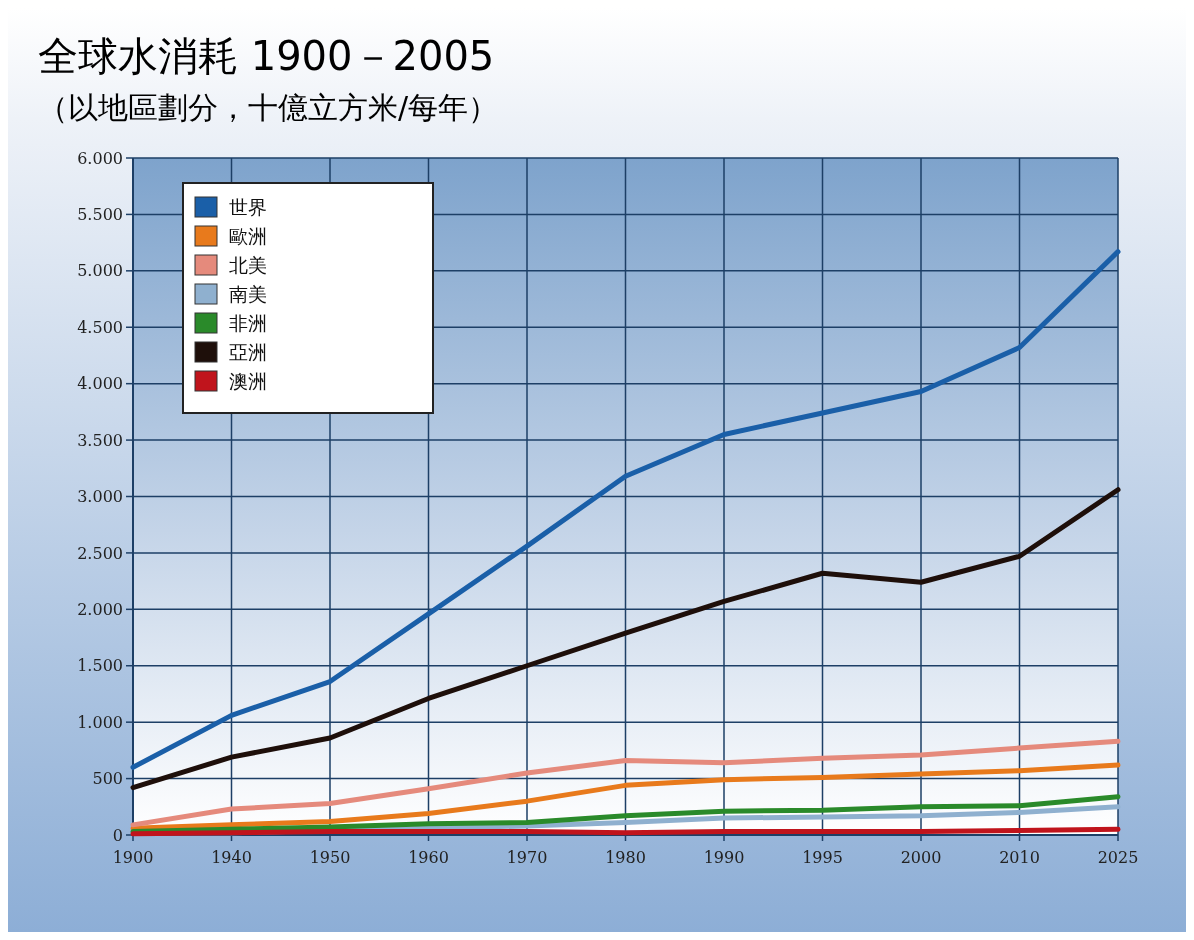  Describe the element at coordinates (100, 553) in the screenshot. I see `y-tick-label: 2.500` at that location.